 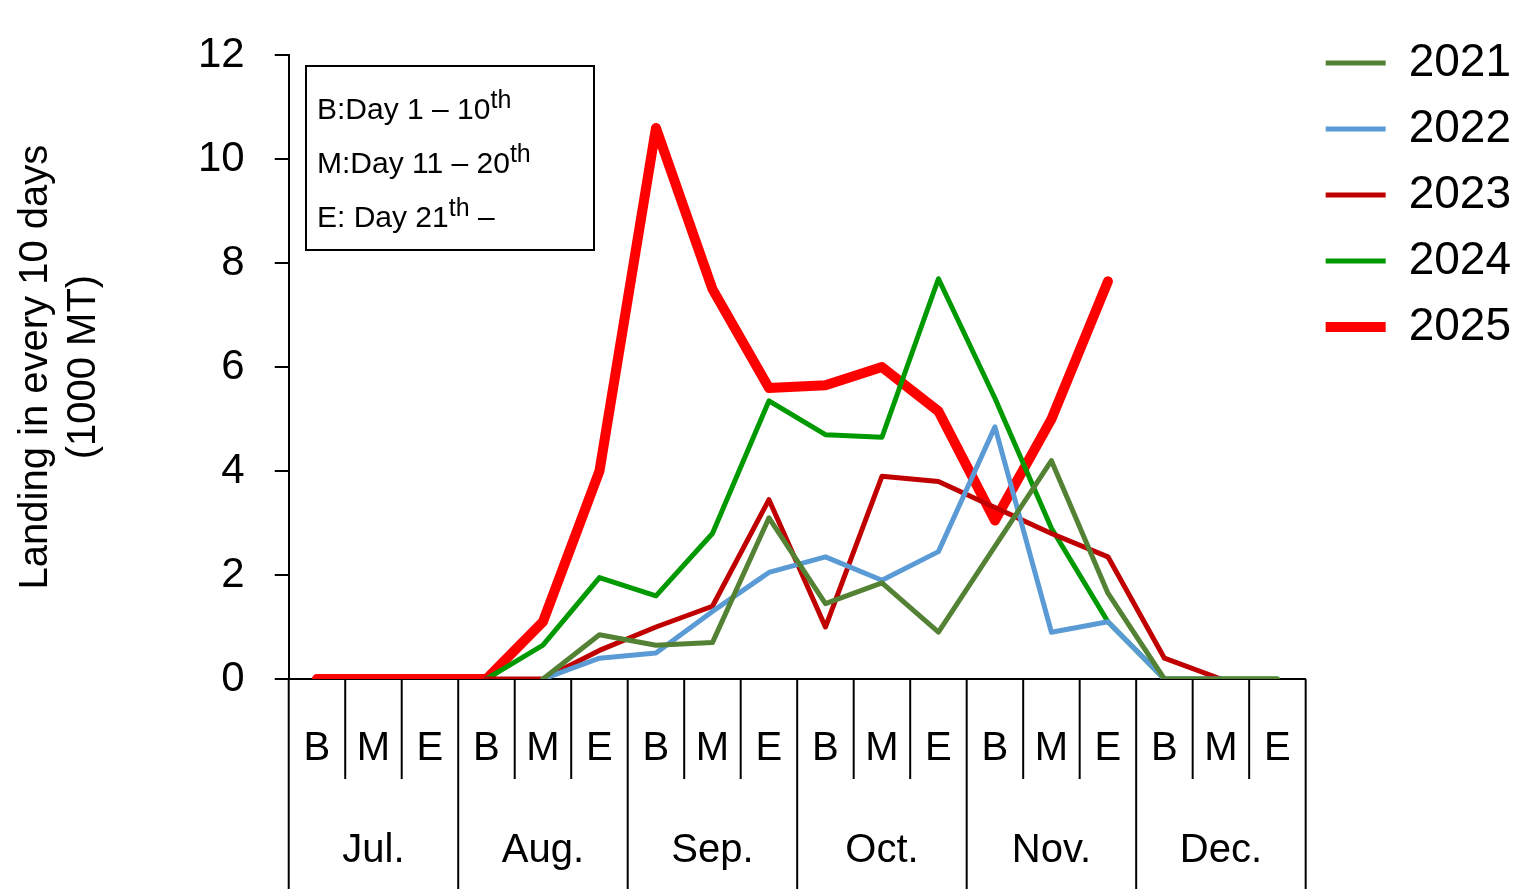 What do you see at coordinates (1221, 848) in the screenshot?
I see `text: Dec.` at bounding box center [1221, 848].